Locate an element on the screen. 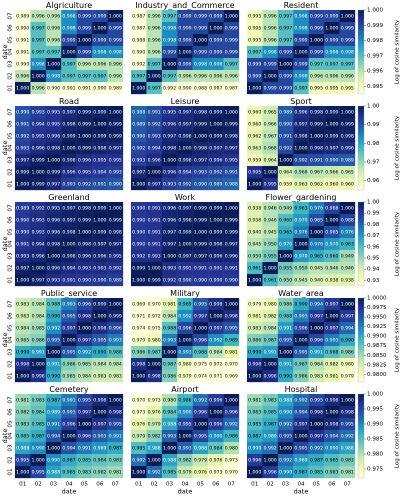 The width and height of the screenshot is (402, 500). cell-label: 0.969 is located at coordinates (231, 377).